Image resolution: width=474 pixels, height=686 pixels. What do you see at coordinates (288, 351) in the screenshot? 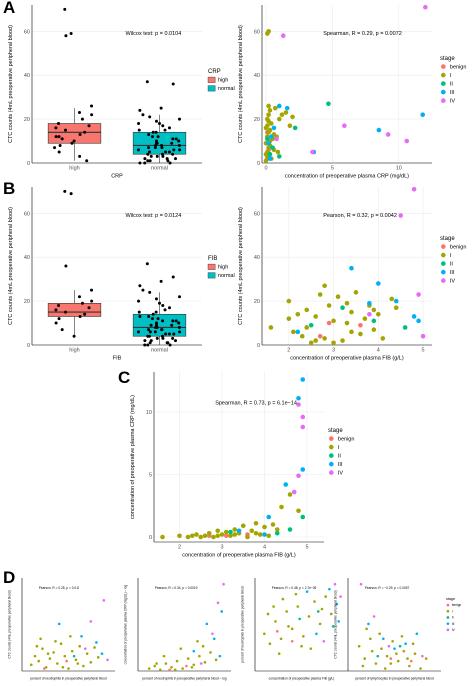
I see `B_scatter-xtick-label: 2` at bounding box center [288, 351].